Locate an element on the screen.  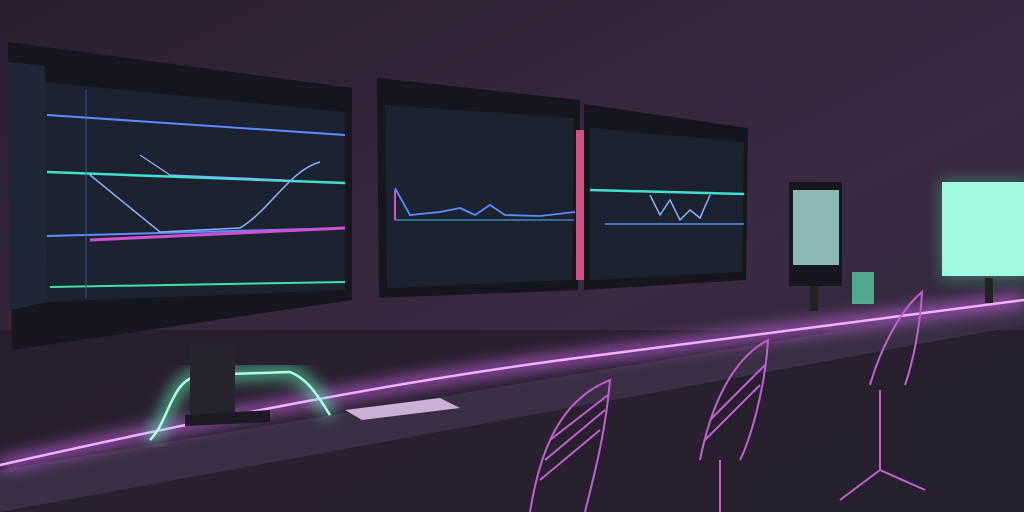
screen-left is located at coordinates (195, 192).